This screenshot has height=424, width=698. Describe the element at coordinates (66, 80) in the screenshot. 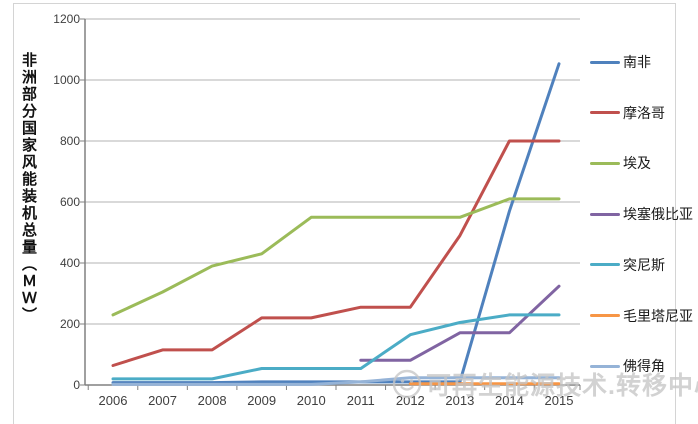

I see `y-tick-label: 1000` at that location.